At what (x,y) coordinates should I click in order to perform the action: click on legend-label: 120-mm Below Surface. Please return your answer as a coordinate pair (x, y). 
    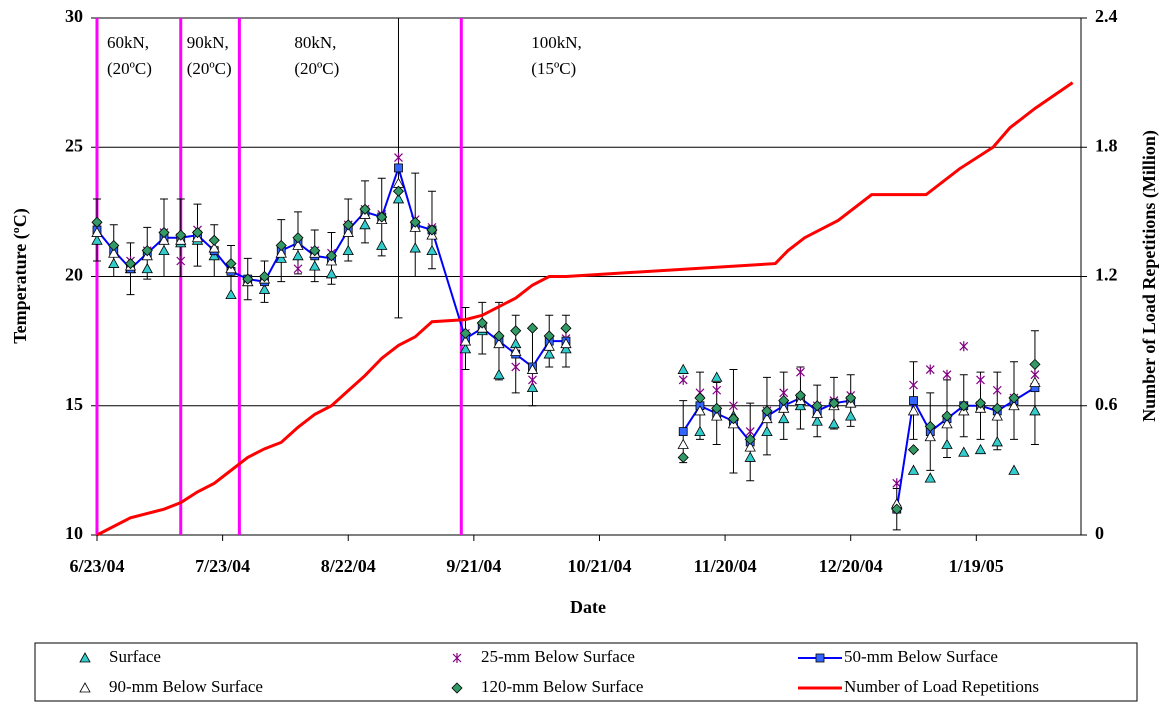
    Looking at the image, I should click on (562, 686).